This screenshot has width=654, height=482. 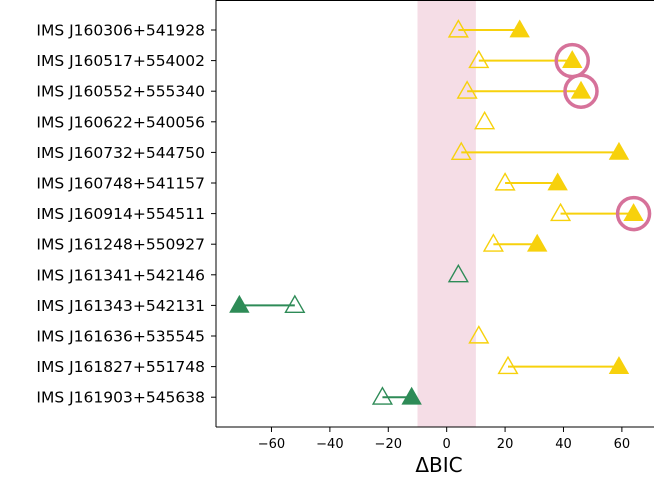 I want to click on y-tick-label: IMS J160622+540056, so click(x=120, y=122).